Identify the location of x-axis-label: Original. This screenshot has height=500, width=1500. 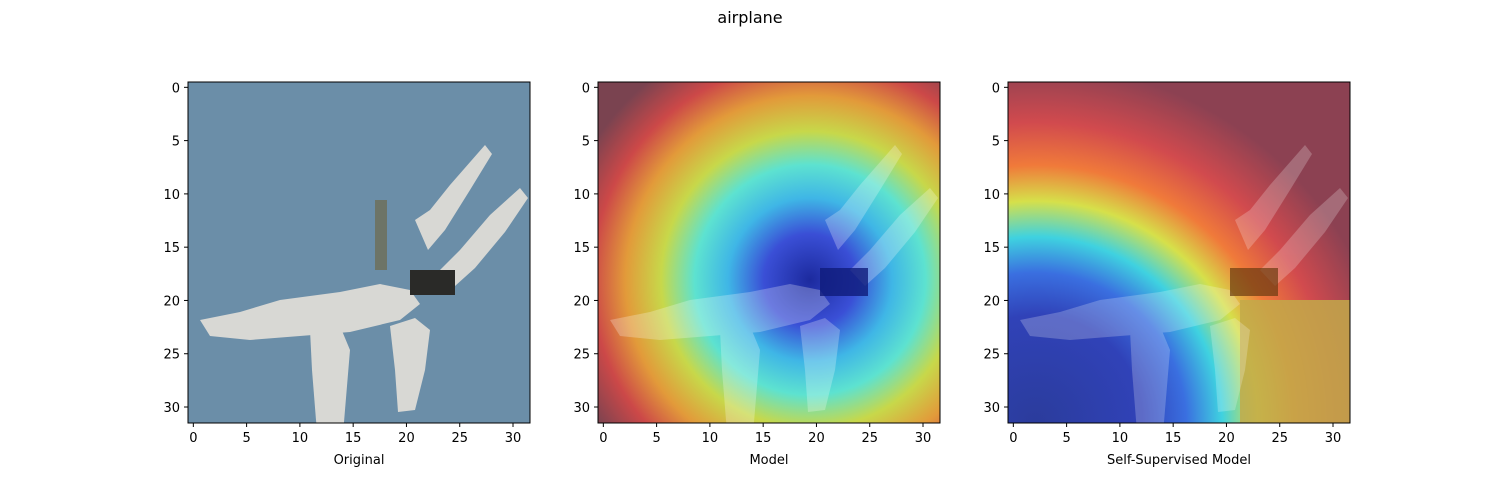
(359, 460).